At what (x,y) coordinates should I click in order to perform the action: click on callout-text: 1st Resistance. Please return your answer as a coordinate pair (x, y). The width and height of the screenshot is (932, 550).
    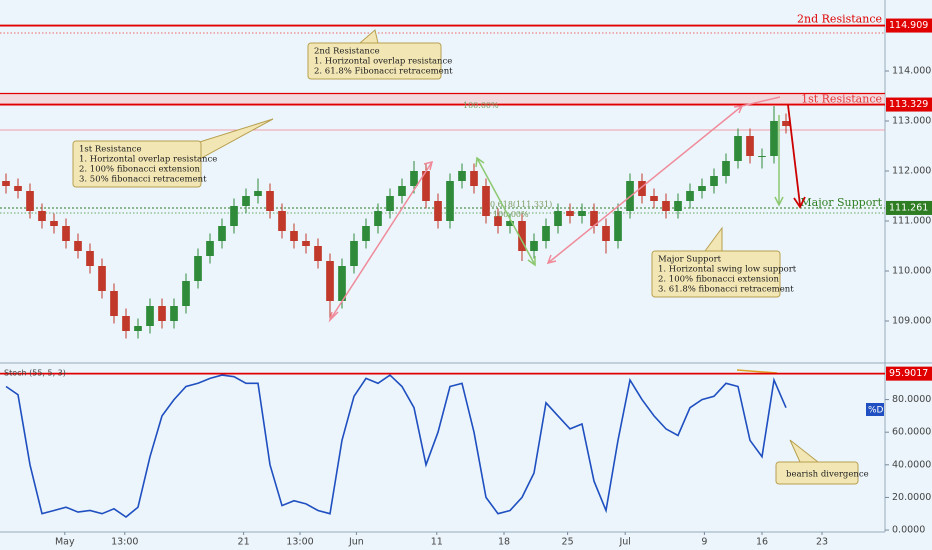
    Looking at the image, I should click on (110, 150).